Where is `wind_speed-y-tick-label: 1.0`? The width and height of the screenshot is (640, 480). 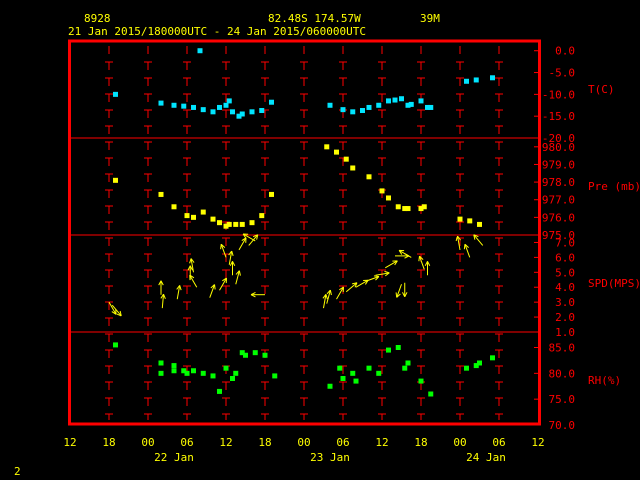
wind_speed-y-tick-label: 1.0 is located at coordinates (565, 332).